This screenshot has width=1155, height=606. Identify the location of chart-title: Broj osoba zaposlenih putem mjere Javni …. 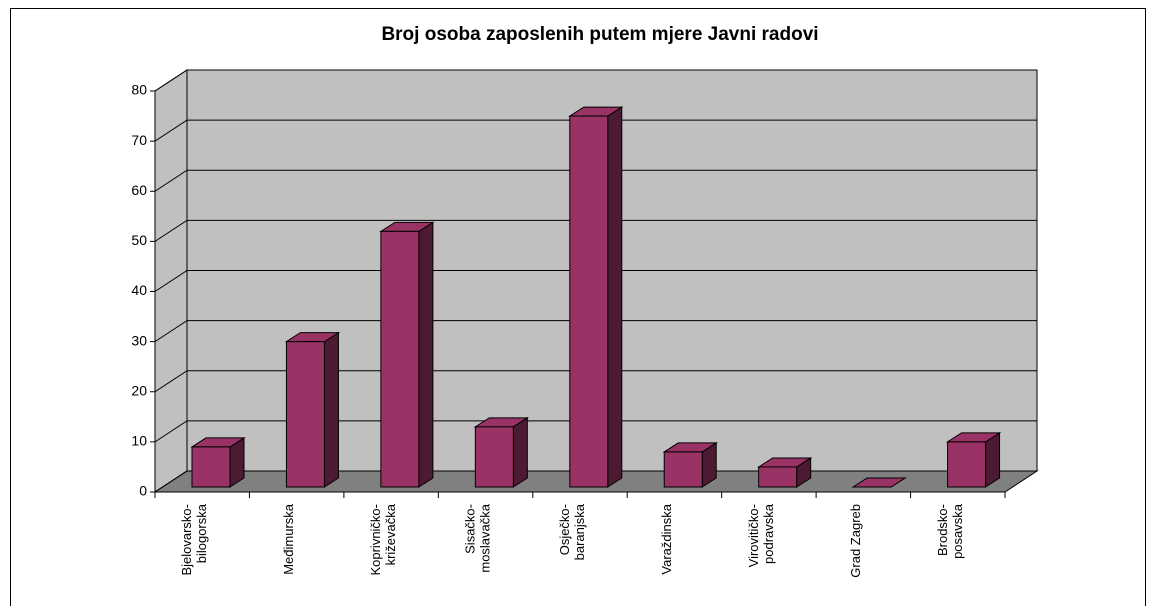
(599, 34).